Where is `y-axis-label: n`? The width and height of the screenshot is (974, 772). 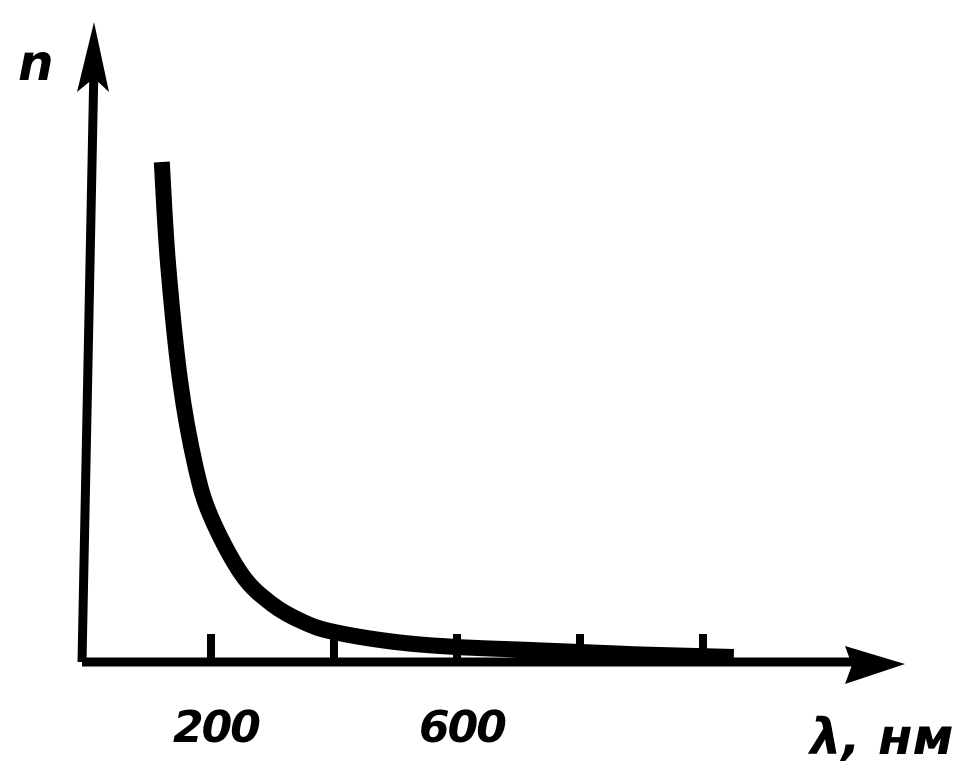 y-axis-label: n is located at coordinates (36, 63).